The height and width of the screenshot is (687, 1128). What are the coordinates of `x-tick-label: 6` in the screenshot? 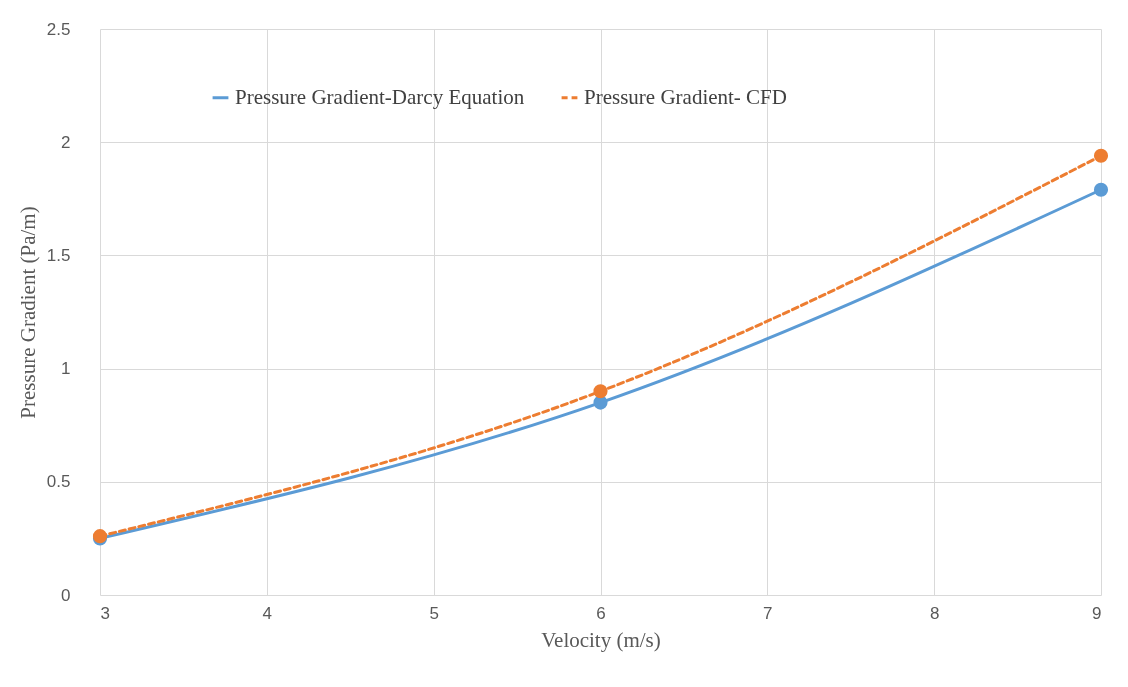 It's located at (601, 613).